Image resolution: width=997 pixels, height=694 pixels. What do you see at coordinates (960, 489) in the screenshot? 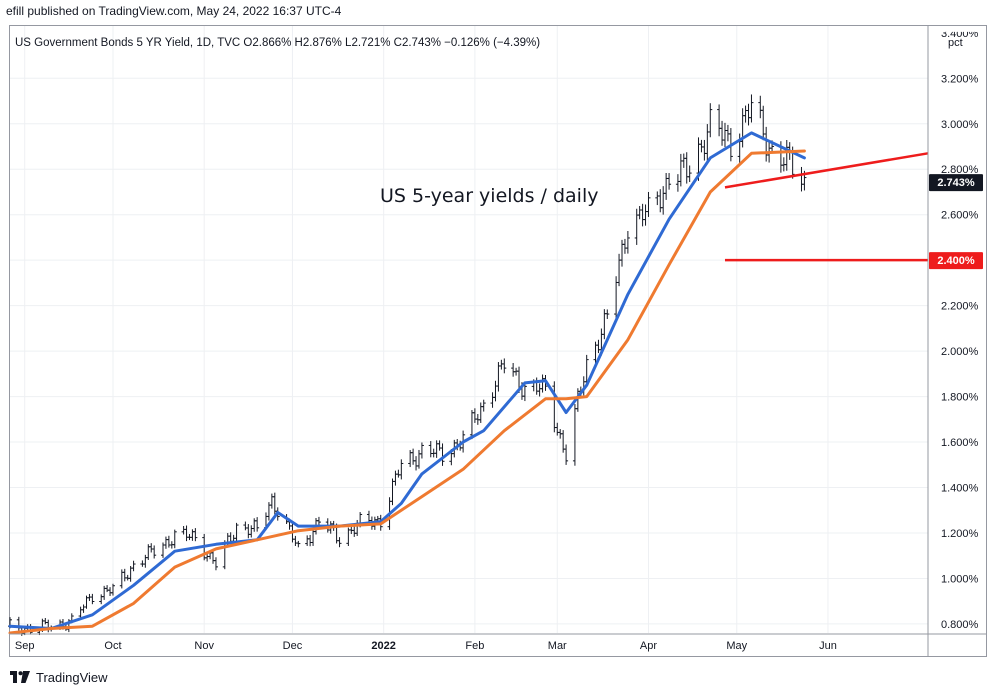
I see `y-tick-label: 1.400%` at bounding box center [960, 489].